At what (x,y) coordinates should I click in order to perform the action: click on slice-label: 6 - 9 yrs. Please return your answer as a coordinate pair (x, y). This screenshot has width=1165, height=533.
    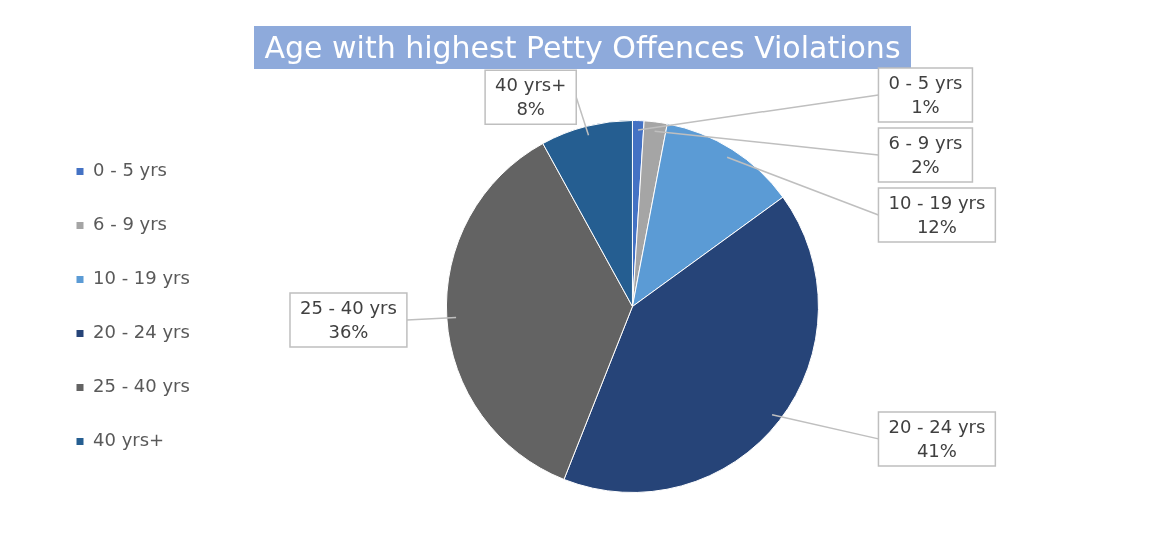
    Looking at the image, I should click on (925, 142).